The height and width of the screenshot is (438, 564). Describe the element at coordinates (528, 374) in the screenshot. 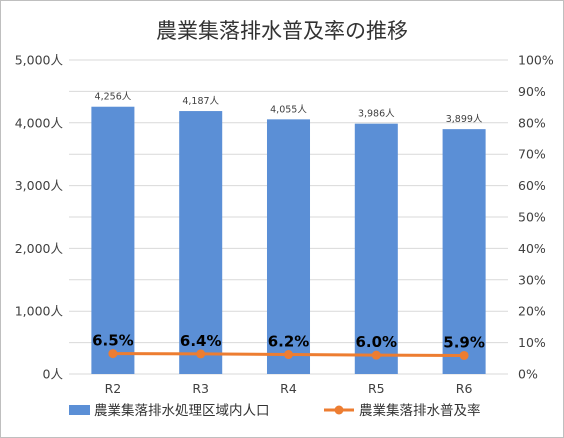

I see `right-axis-tick-label: 0%` at that location.